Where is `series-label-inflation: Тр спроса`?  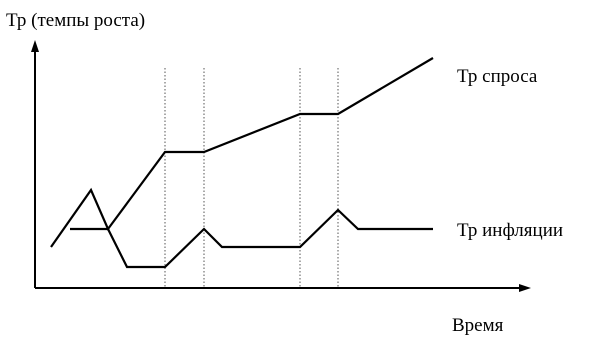
series-label-inflation: Тр спроса is located at coordinates (497, 76).